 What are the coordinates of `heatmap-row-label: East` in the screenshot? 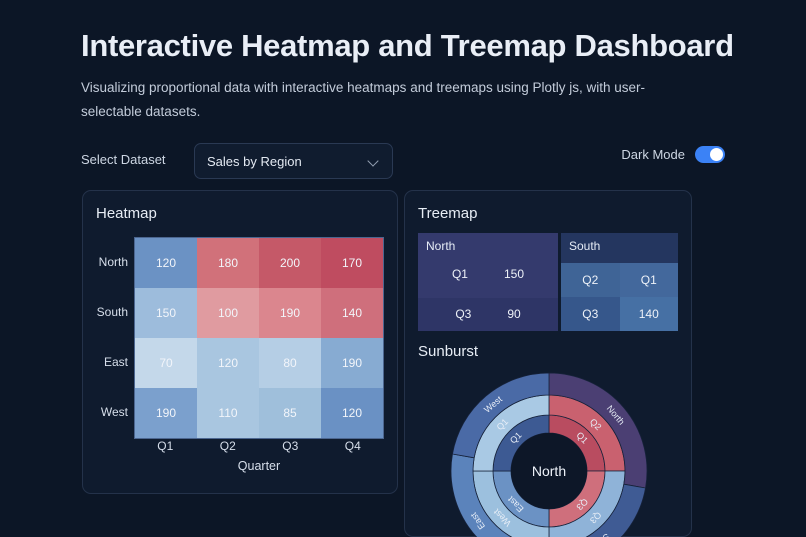 It's located at (115, 362).